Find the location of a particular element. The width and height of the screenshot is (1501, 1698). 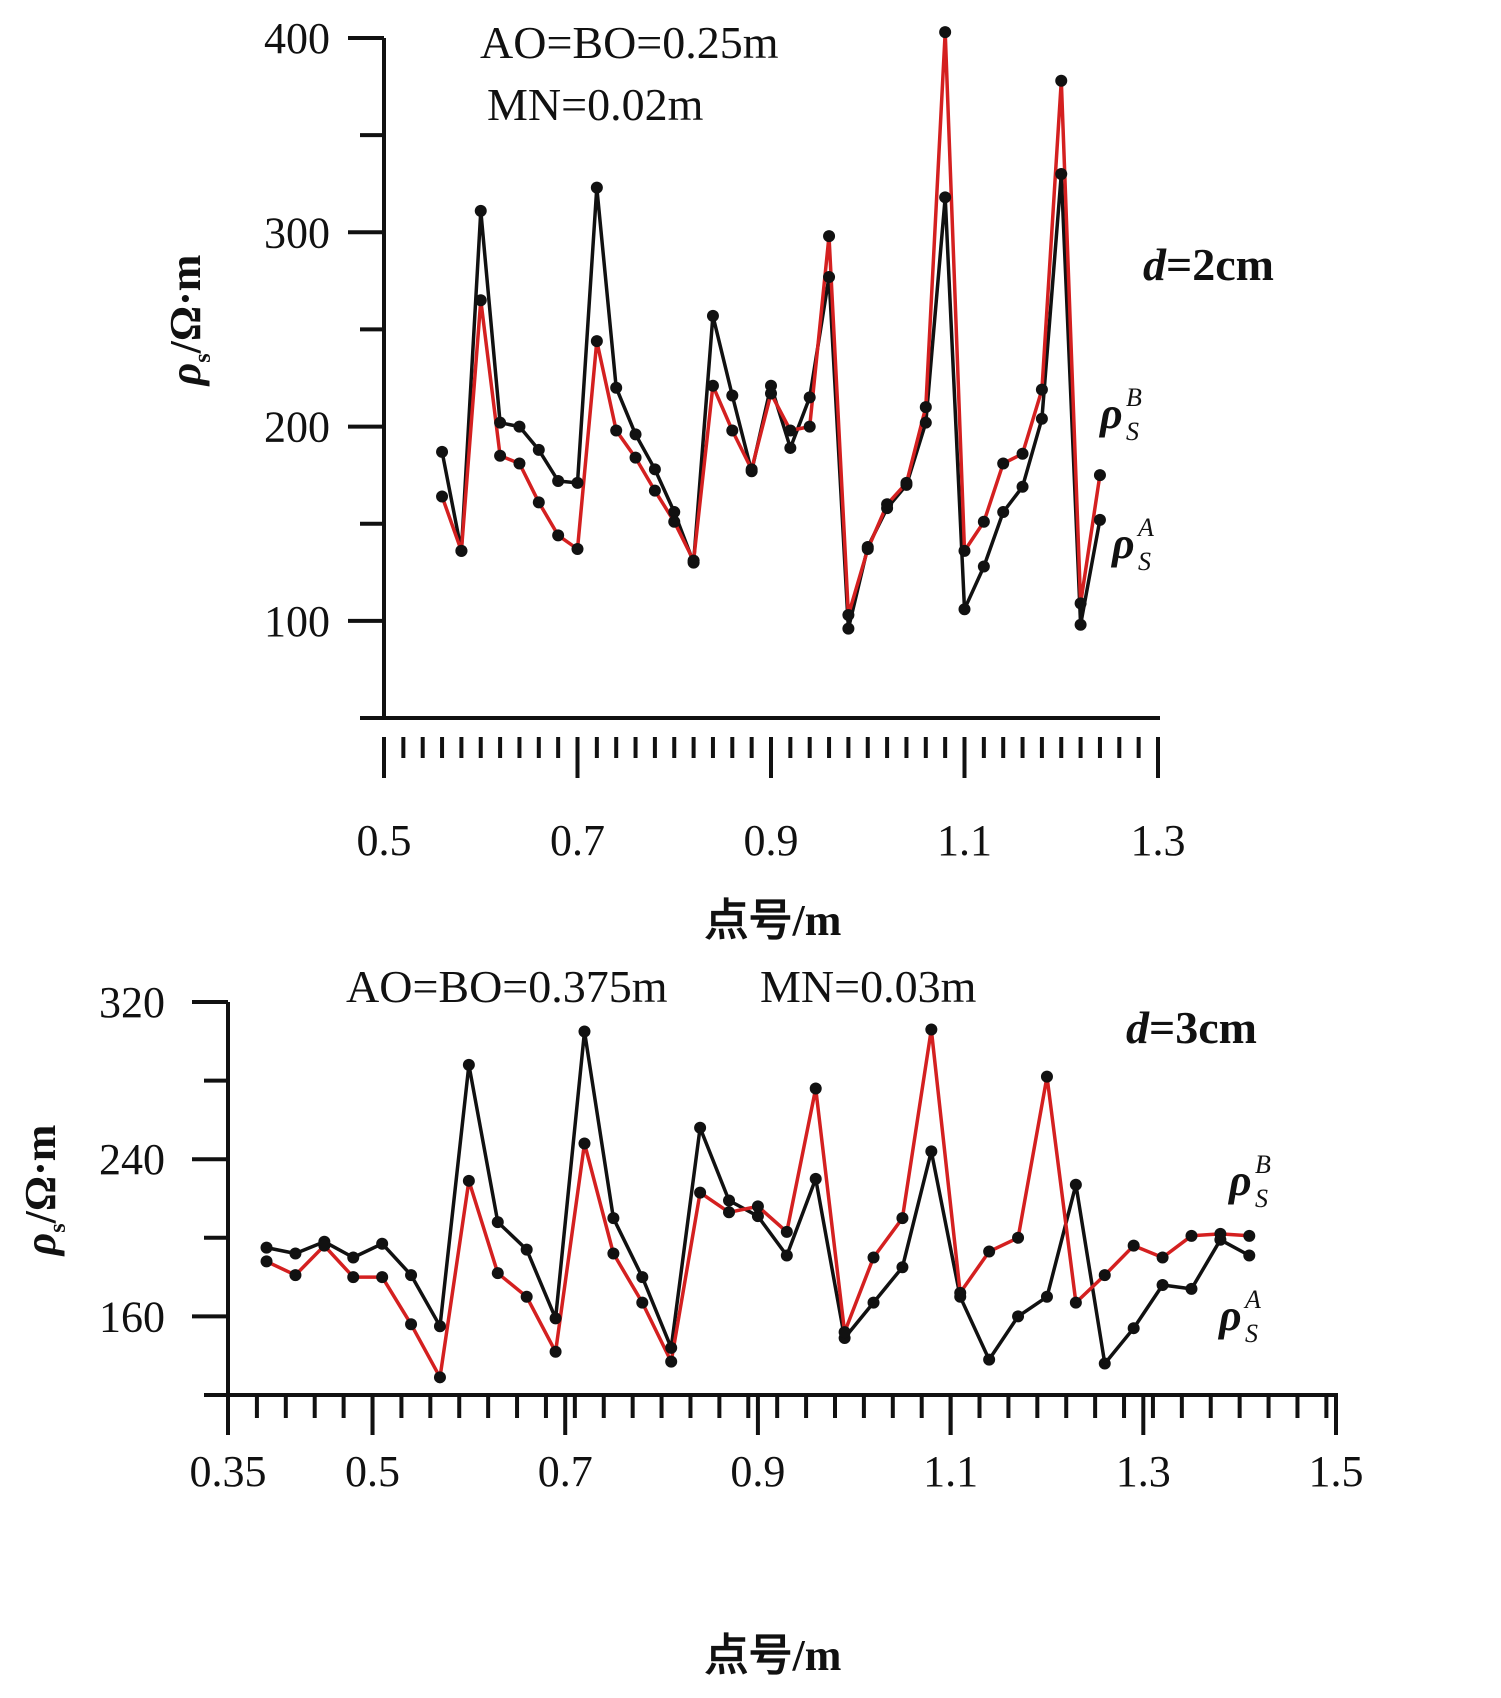

x-tick-label: 0.7 is located at coordinates (565, 1471).